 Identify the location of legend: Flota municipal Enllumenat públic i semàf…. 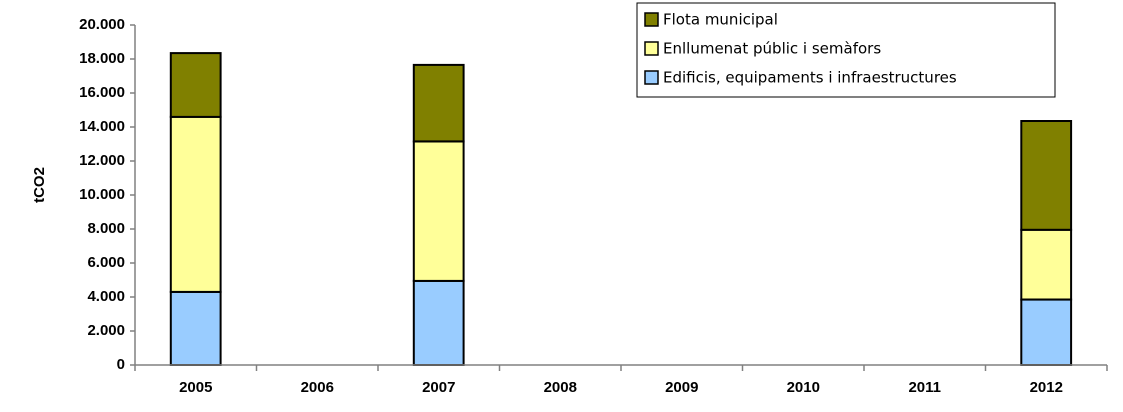
(846, 50).